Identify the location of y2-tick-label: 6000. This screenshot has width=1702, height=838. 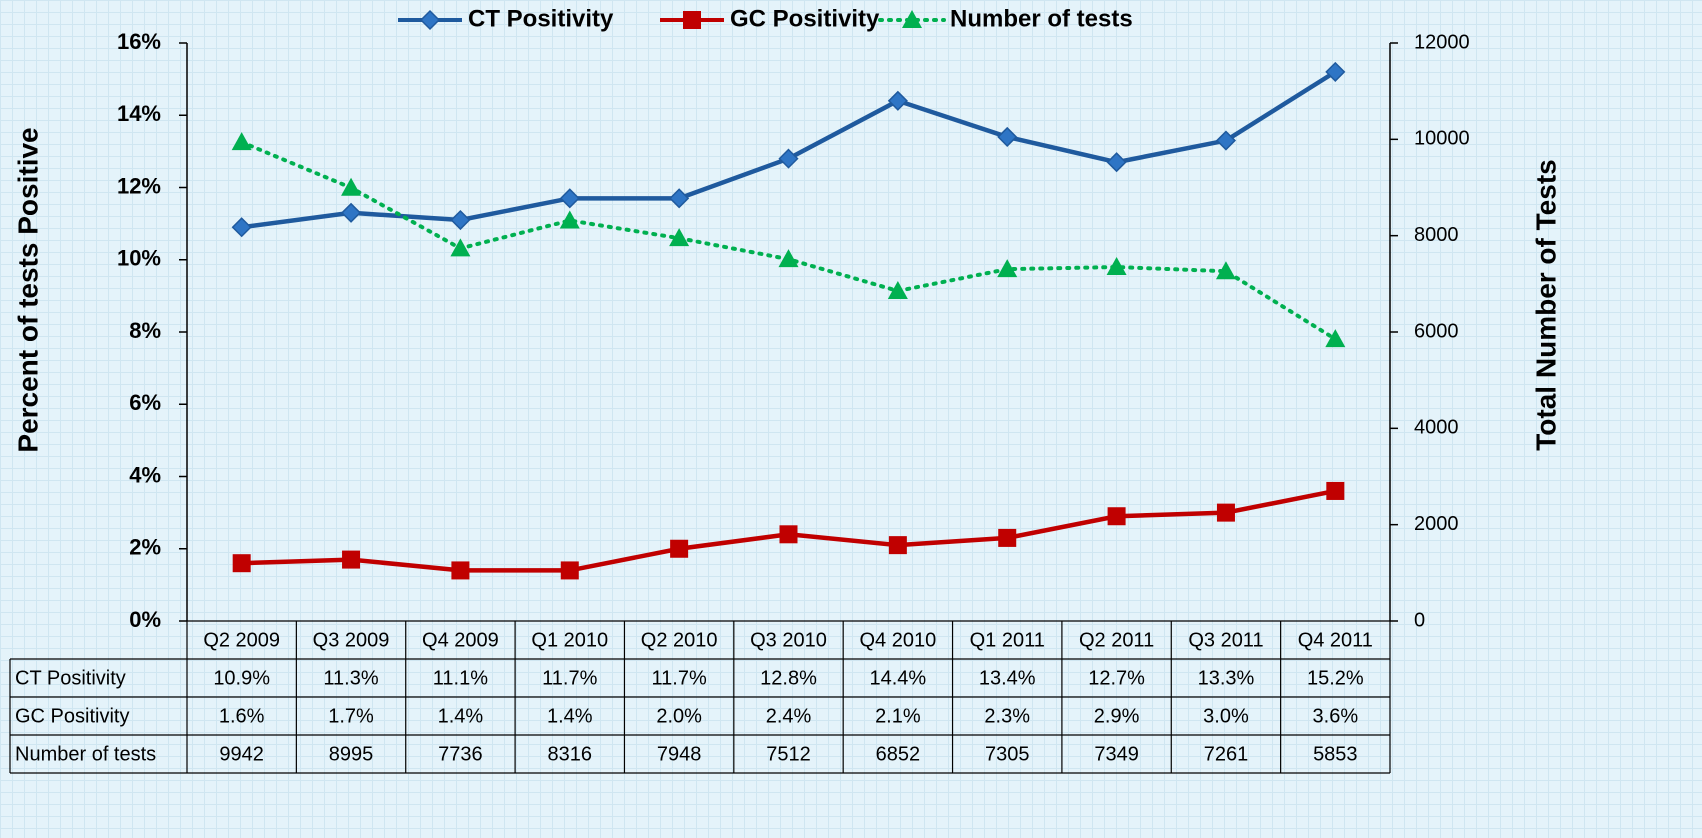
(1436, 331).